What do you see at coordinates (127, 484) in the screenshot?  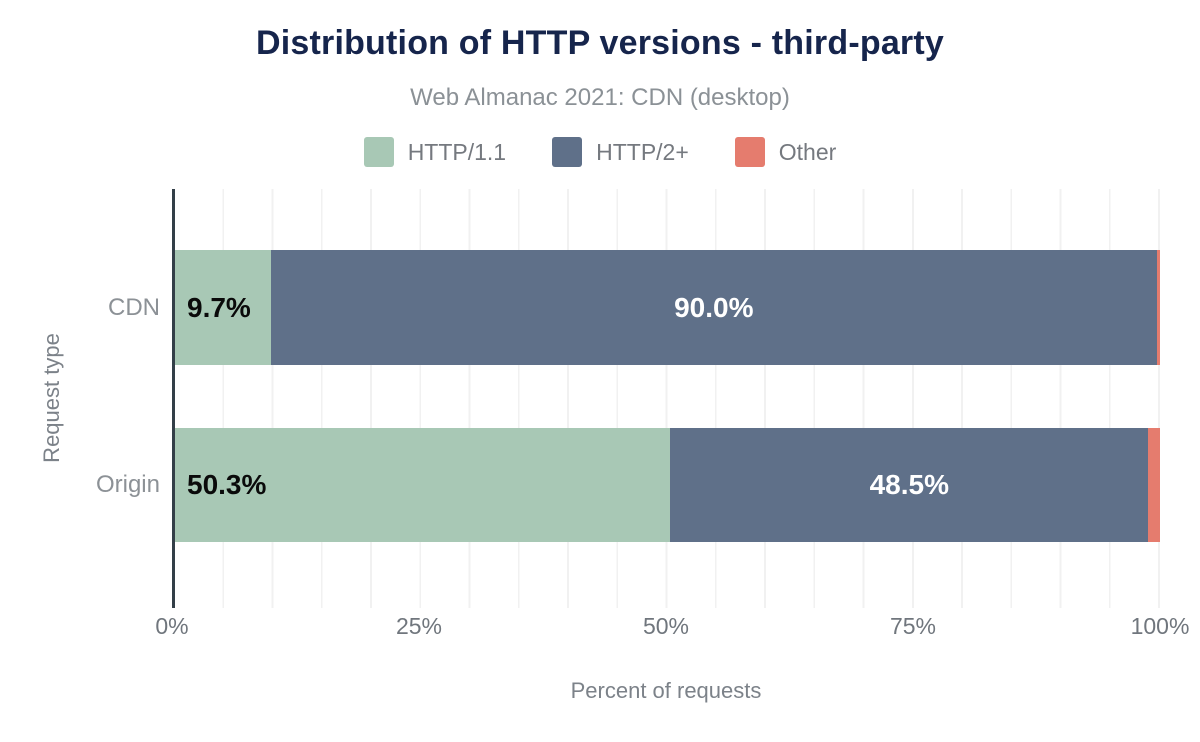 I see `y-category-origin: Origin` at bounding box center [127, 484].